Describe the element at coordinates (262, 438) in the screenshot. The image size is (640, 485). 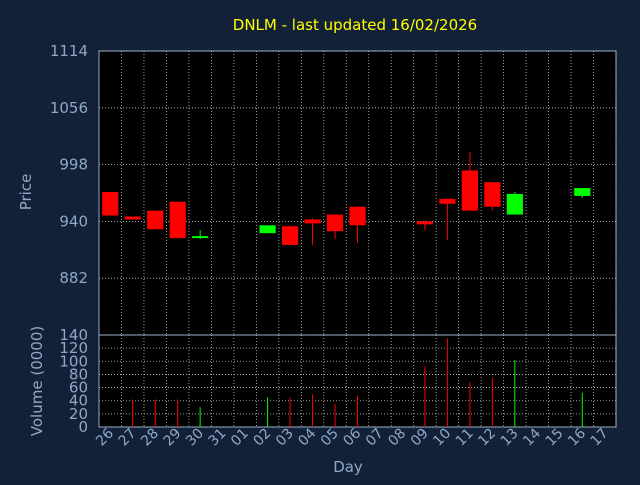
I see `day-tick-label: 02` at that location.